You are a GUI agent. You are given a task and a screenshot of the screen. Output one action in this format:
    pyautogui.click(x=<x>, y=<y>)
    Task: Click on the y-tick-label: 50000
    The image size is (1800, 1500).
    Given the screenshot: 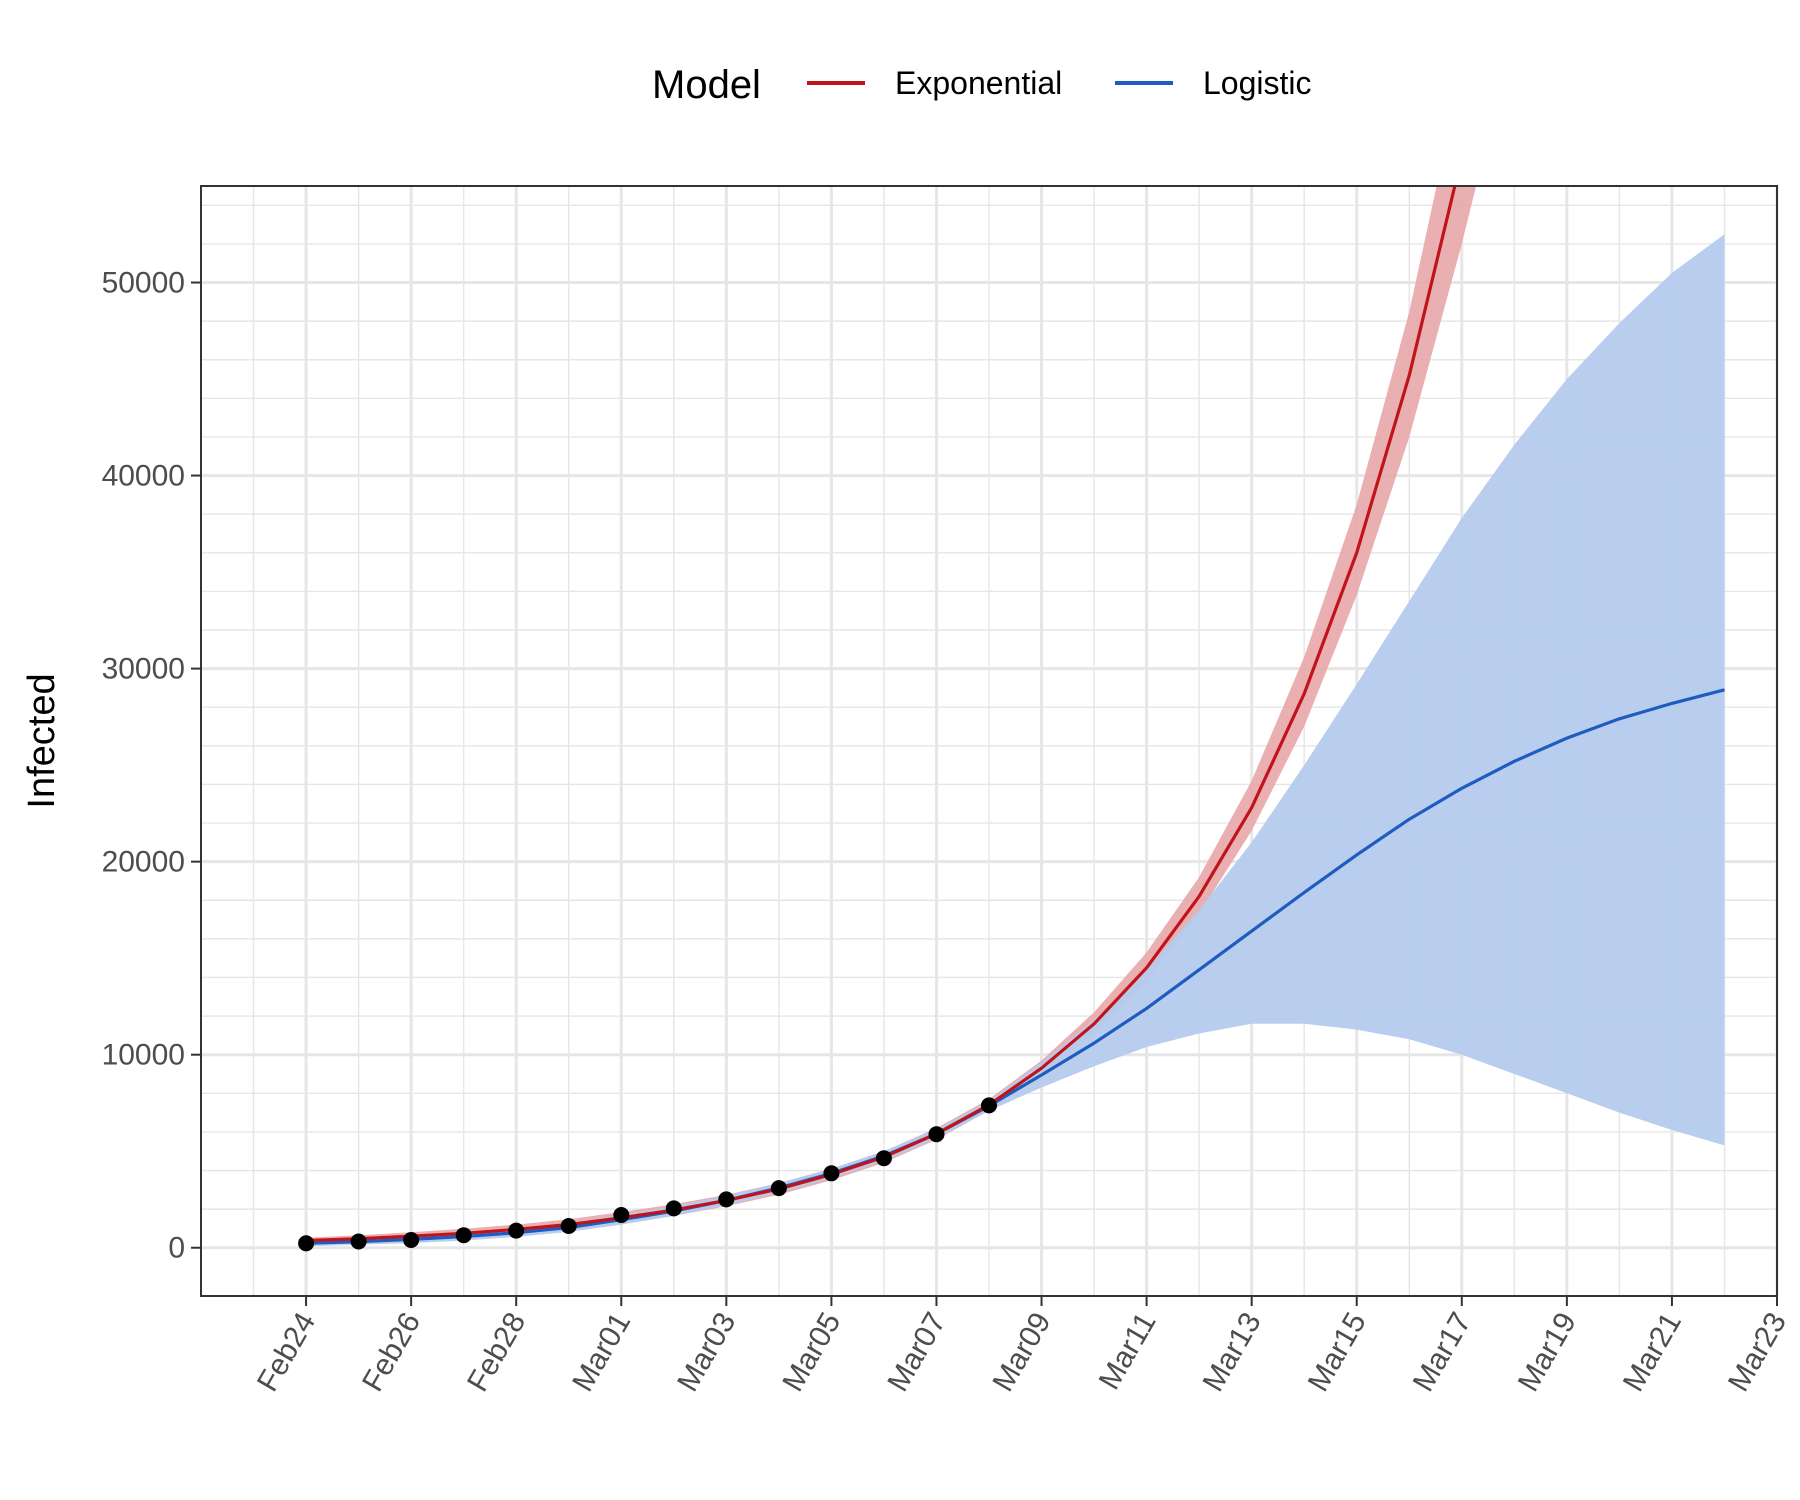 What is the action you would take?
    pyautogui.click(x=143, y=283)
    